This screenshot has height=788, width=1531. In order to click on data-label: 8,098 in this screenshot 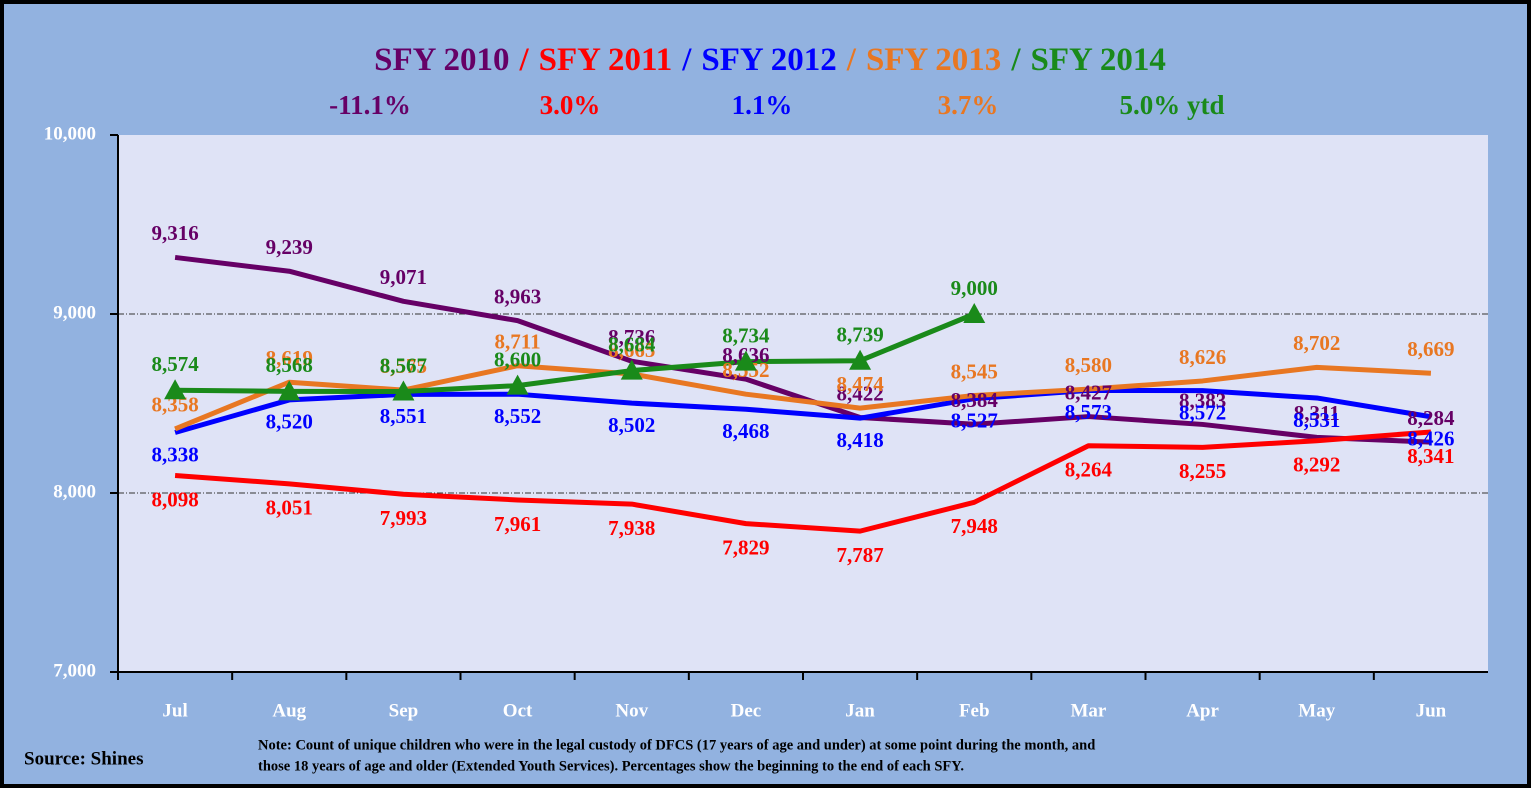, I will do `click(174, 499)`.